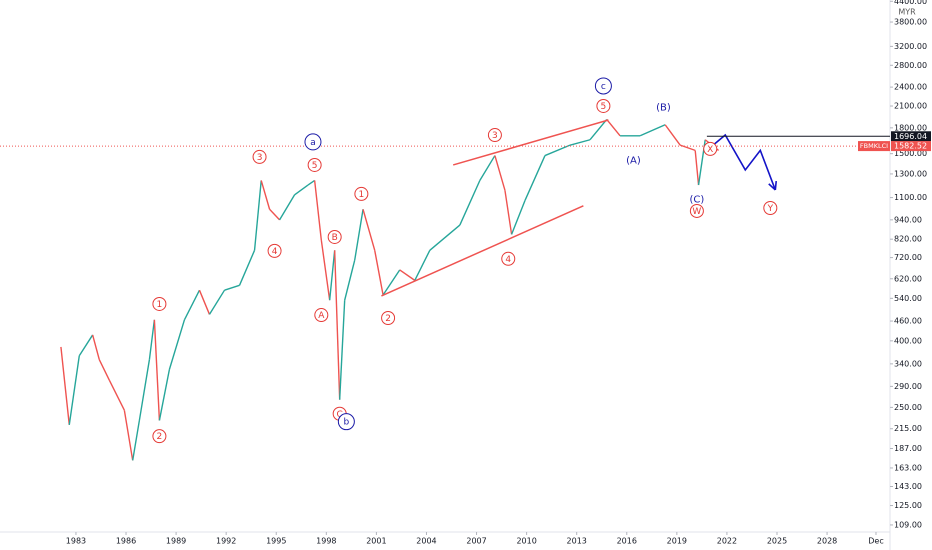 The width and height of the screenshot is (932, 550). Describe the element at coordinates (908, 524) in the screenshot. I see `y-tick-label: 109.00` at that location.